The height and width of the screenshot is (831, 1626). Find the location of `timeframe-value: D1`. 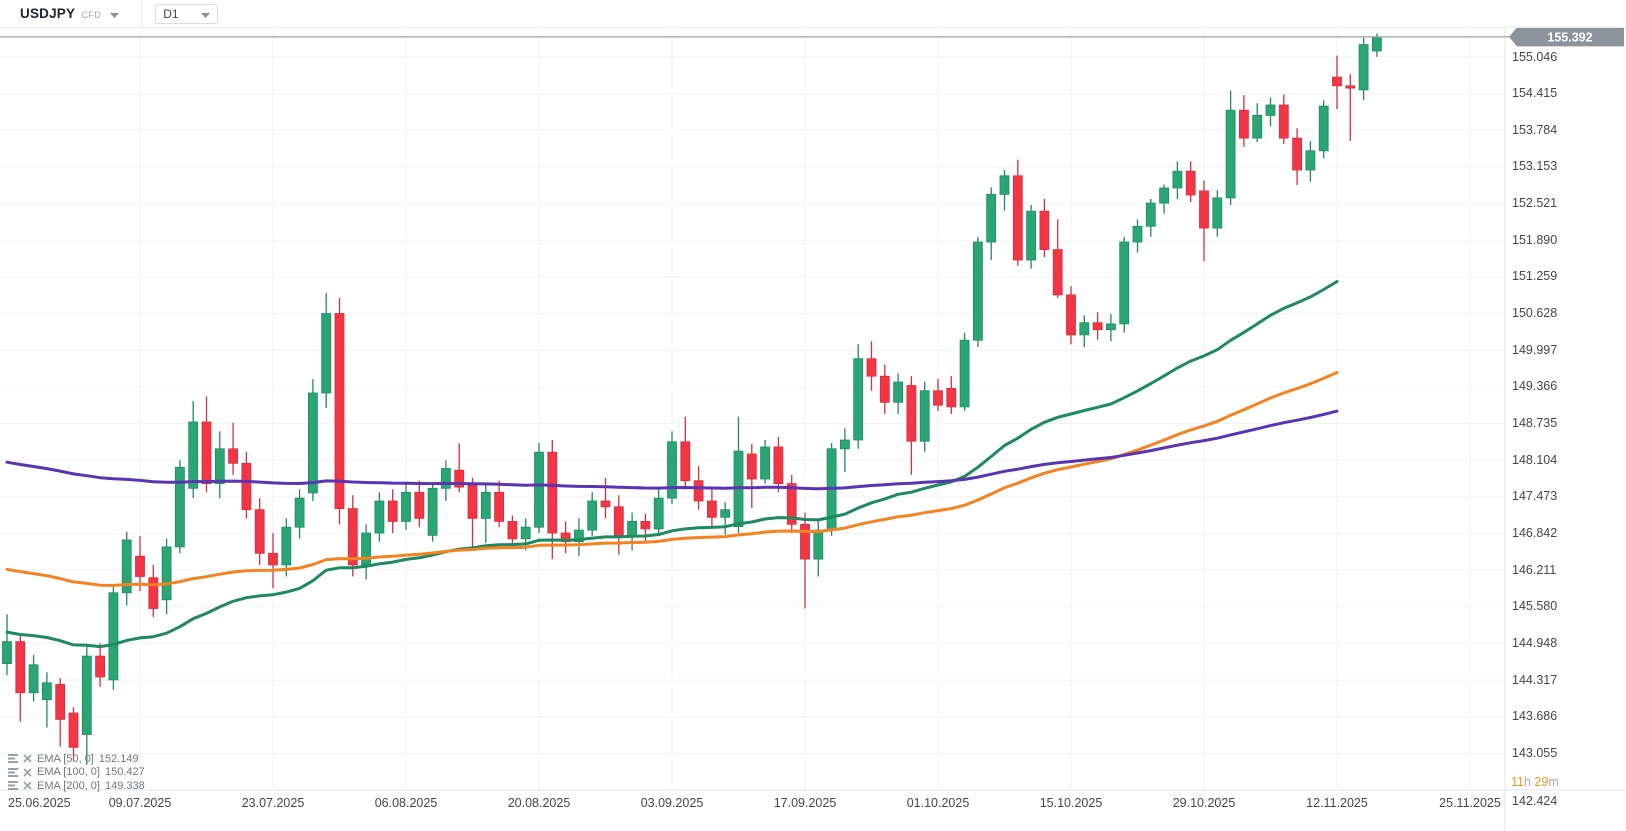

timeframe-value: D1 is located at coordinates (171, 13).